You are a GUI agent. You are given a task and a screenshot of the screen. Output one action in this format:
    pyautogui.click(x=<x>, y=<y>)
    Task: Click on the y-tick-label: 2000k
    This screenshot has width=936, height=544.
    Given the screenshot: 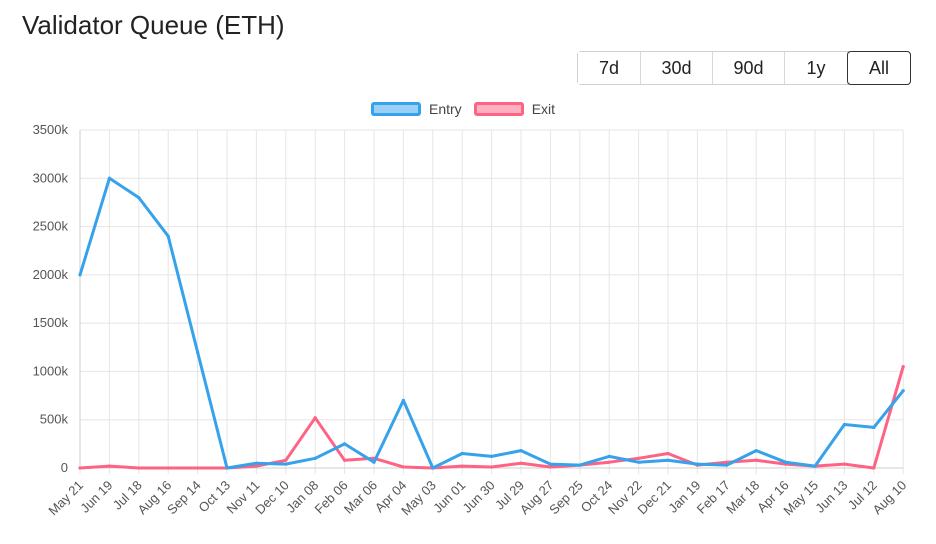 What is the action you would take?
    pyautogui.click(x=51, y=274)
    